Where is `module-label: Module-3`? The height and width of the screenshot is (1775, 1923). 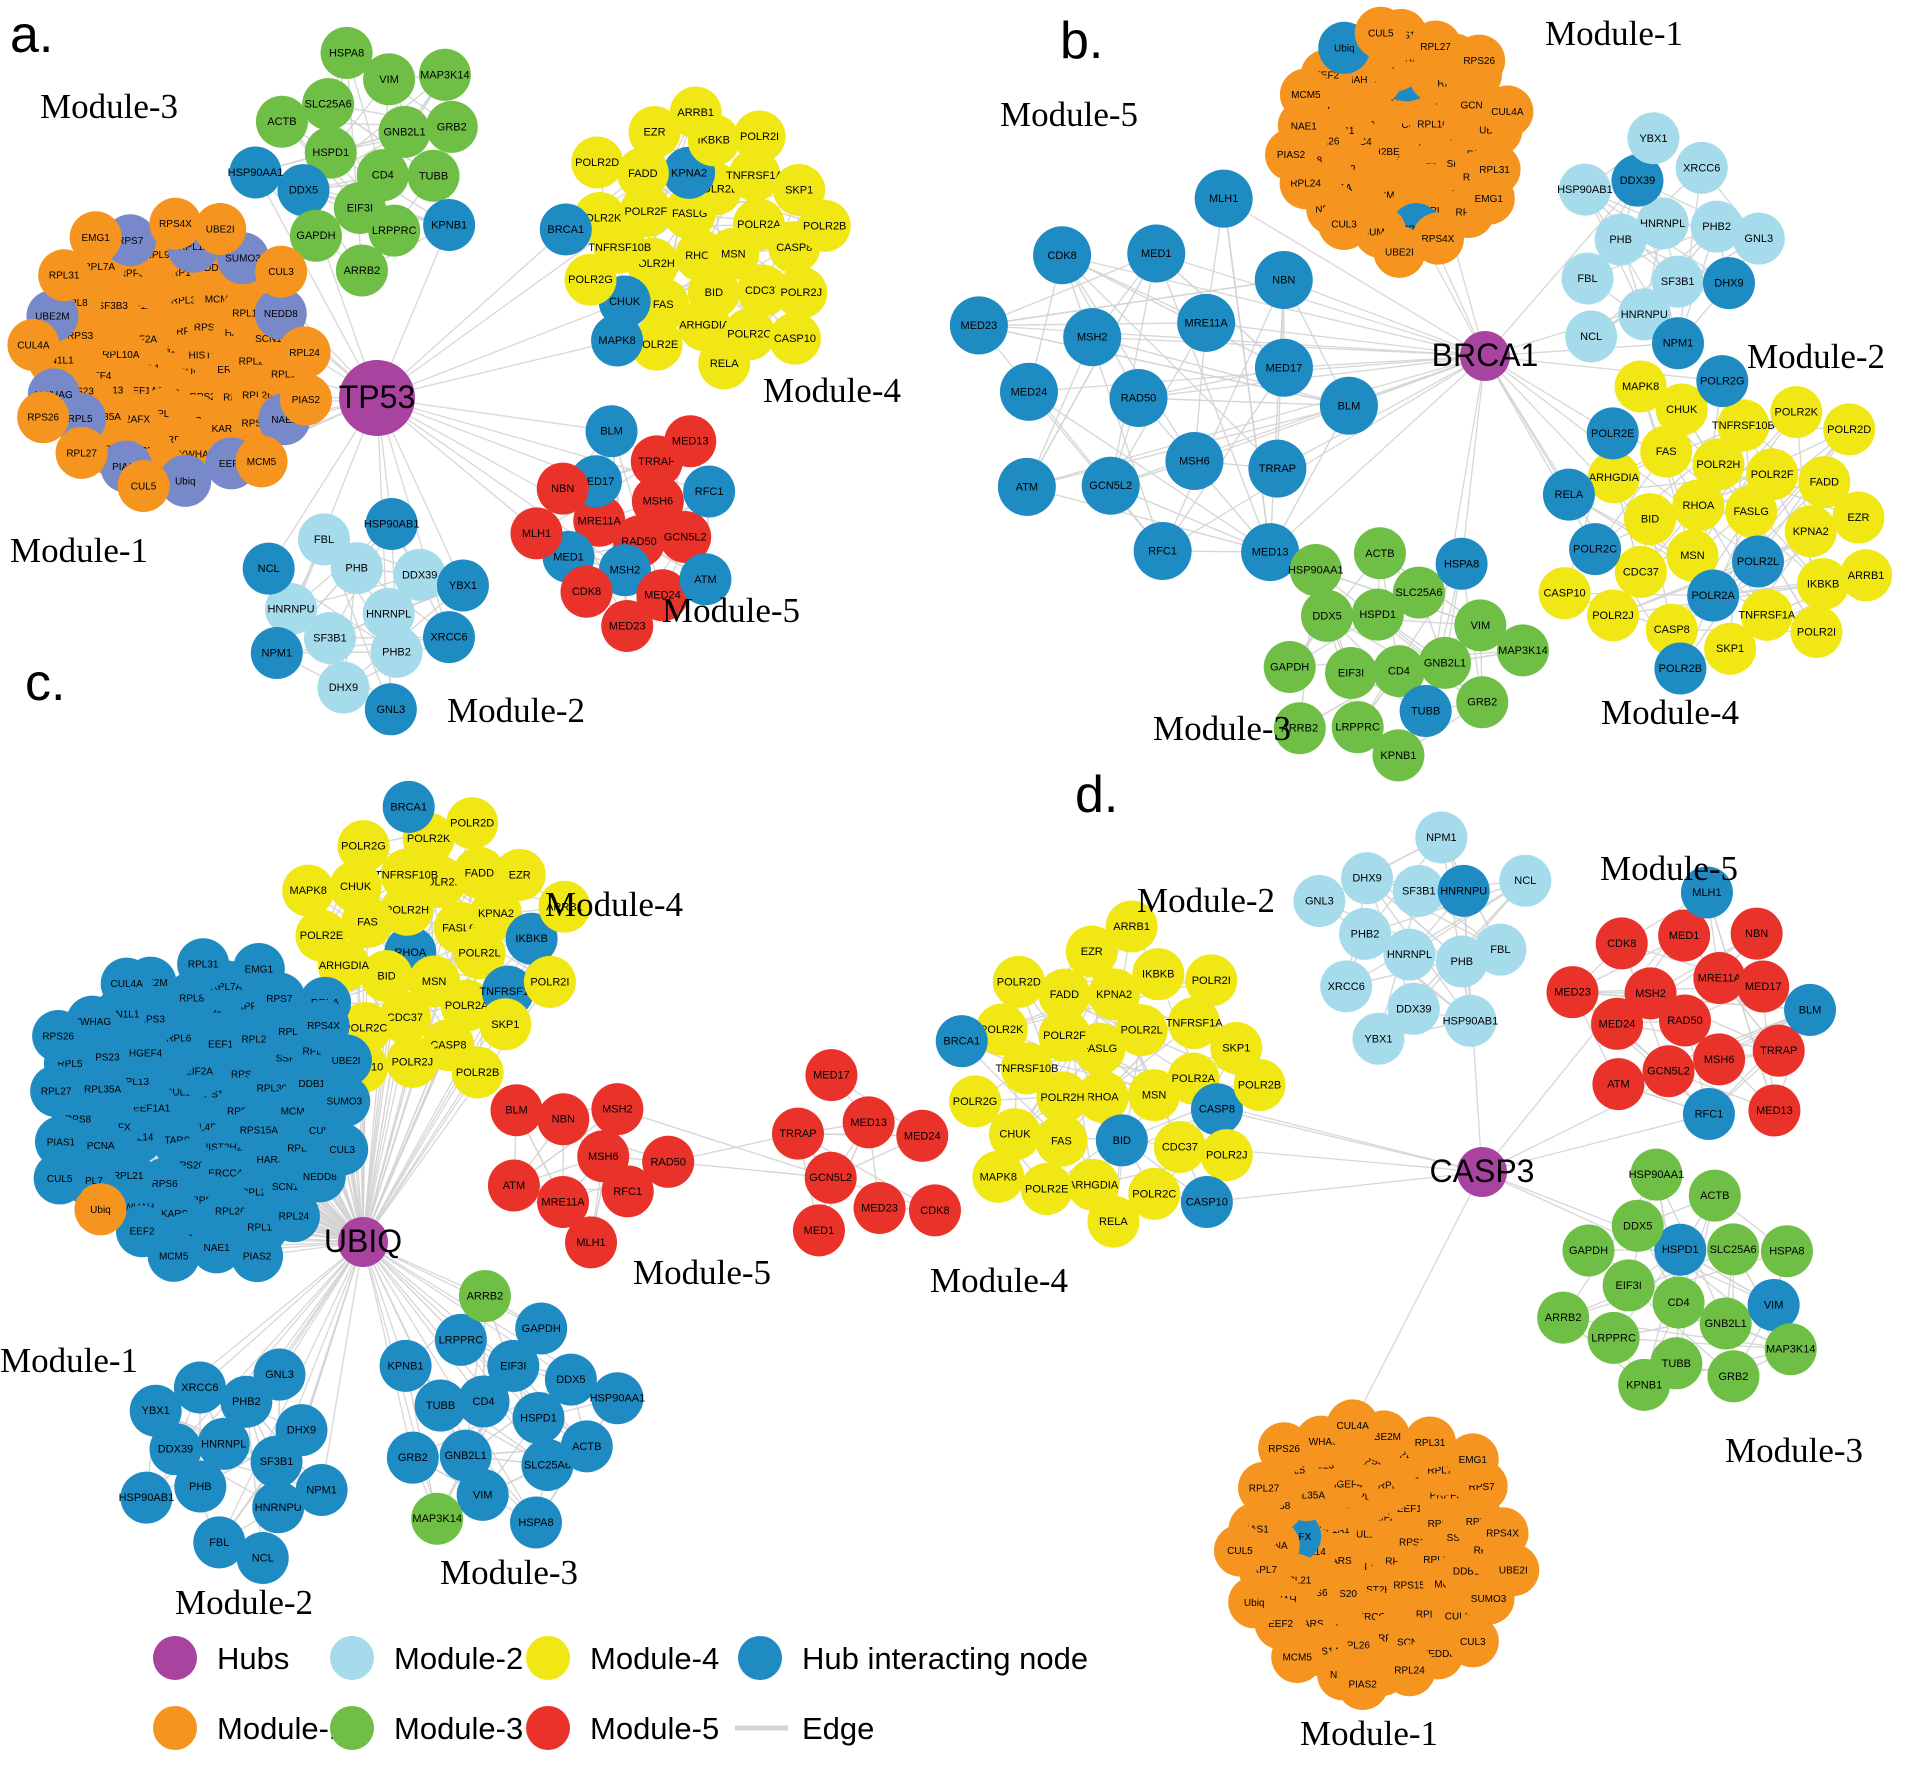
module-label: Module-3 is located at coordinates (1222, 728).